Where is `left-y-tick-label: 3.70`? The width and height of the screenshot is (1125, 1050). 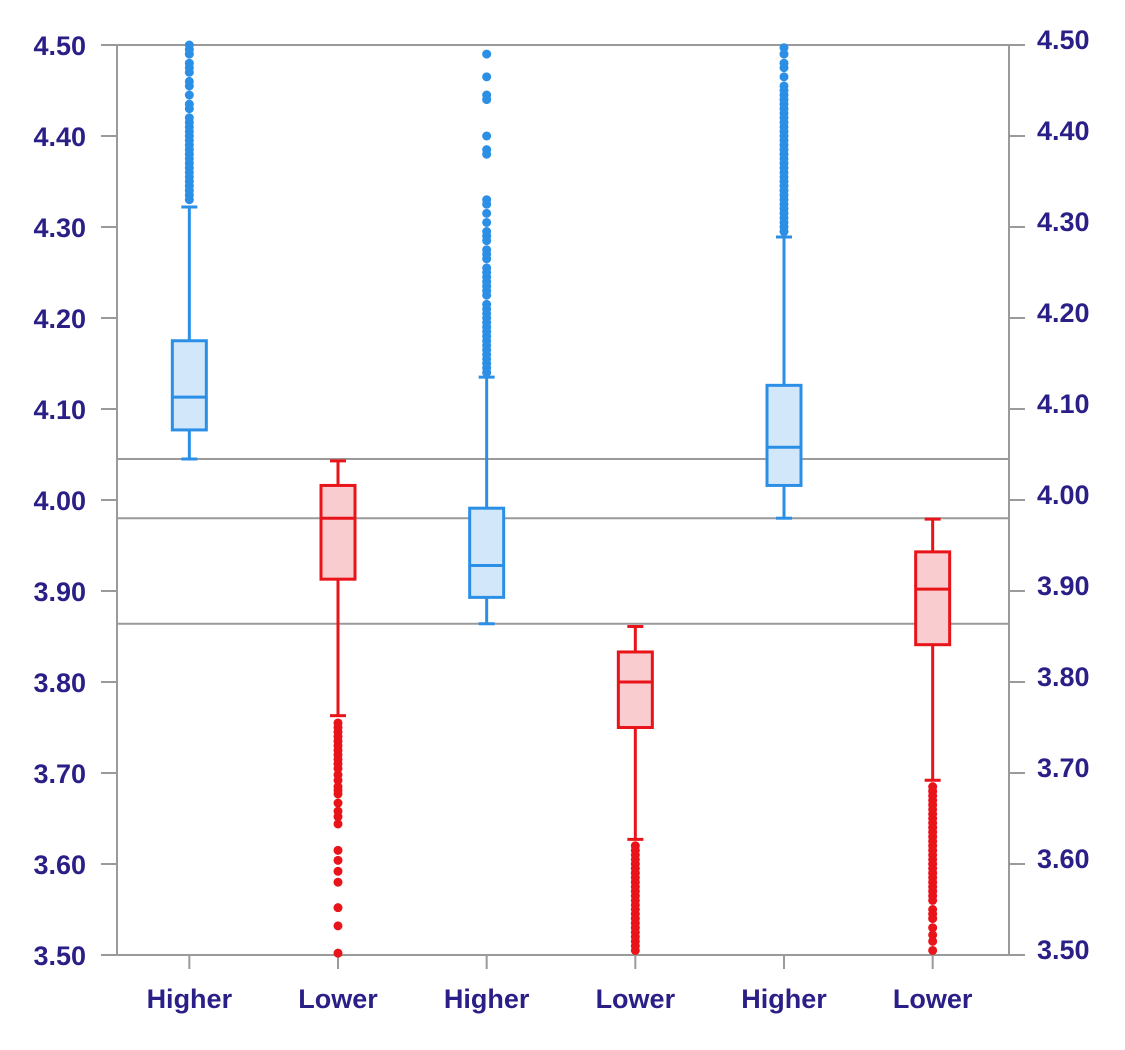
left-y-tick-label: 3.70 is located at coordinates (59, 774).